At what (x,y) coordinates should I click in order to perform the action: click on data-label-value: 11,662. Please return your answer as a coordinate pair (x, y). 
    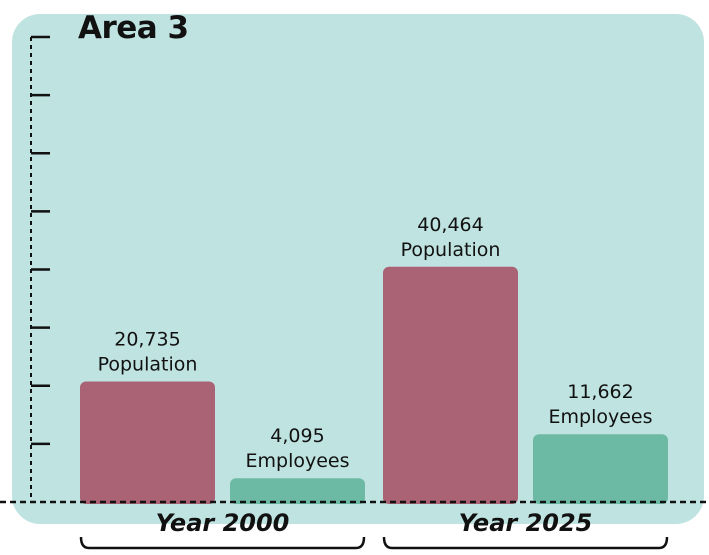
    Looking at the image, I should click on (600, 392).